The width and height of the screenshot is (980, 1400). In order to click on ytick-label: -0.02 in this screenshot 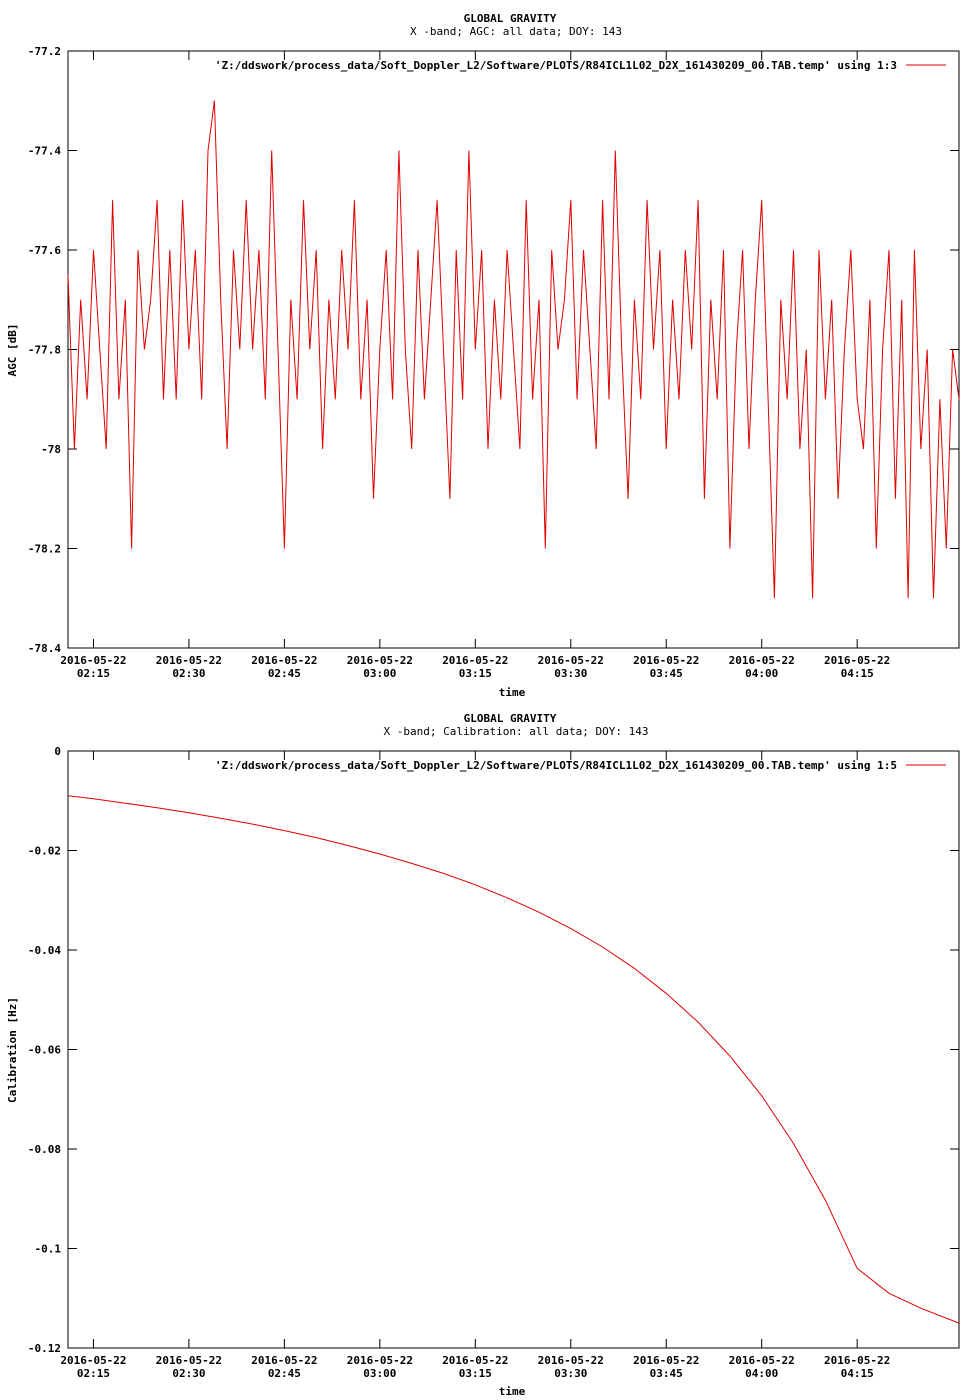, I will do `click(44, 851)`.